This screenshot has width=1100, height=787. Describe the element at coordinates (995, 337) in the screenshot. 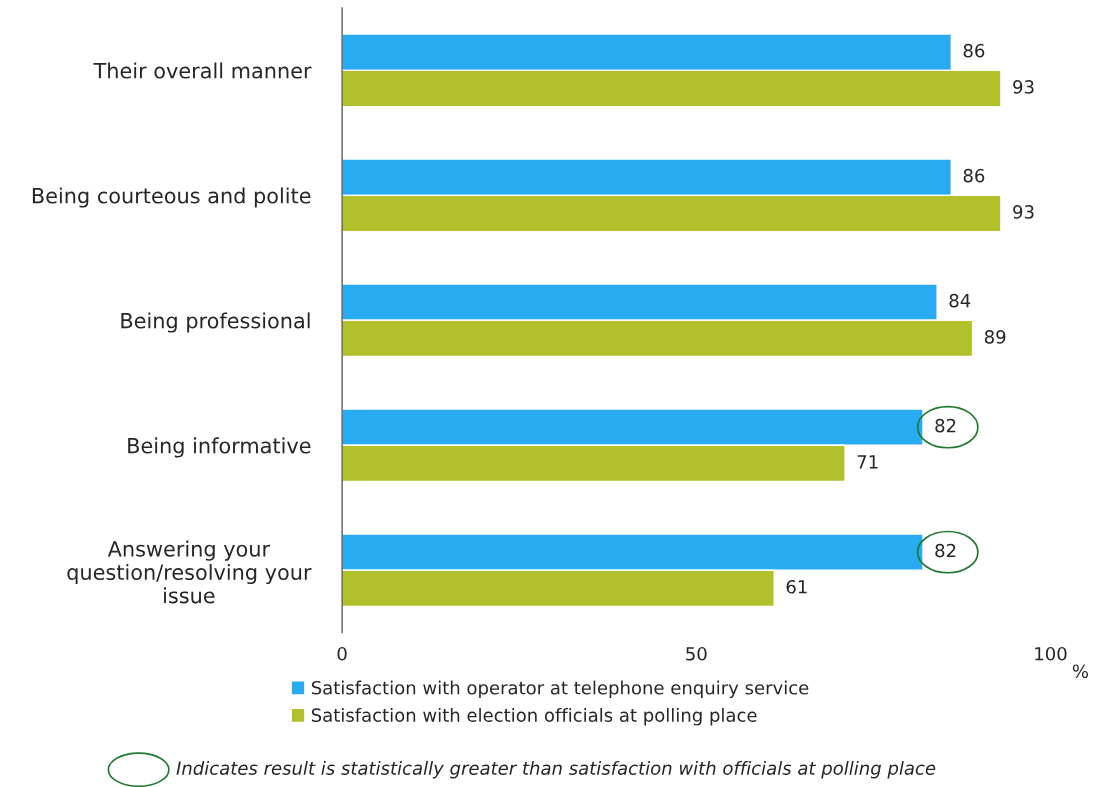

I see `data-label: 89` at that location.